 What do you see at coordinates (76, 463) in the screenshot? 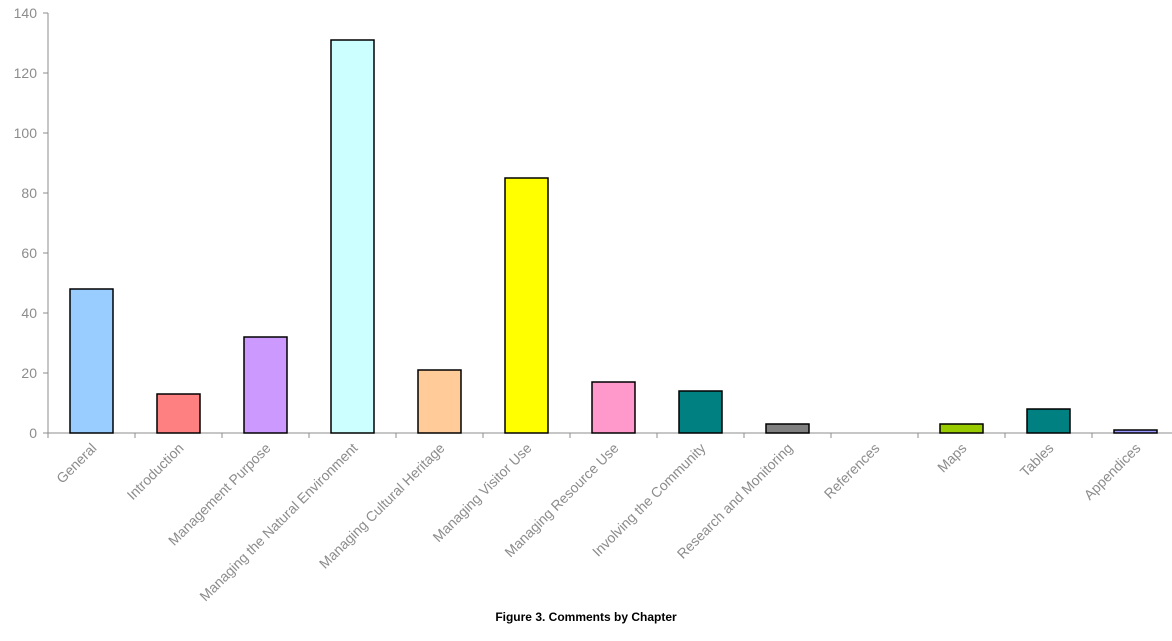
I see `category-label: General` at bounding box center [76, 463].